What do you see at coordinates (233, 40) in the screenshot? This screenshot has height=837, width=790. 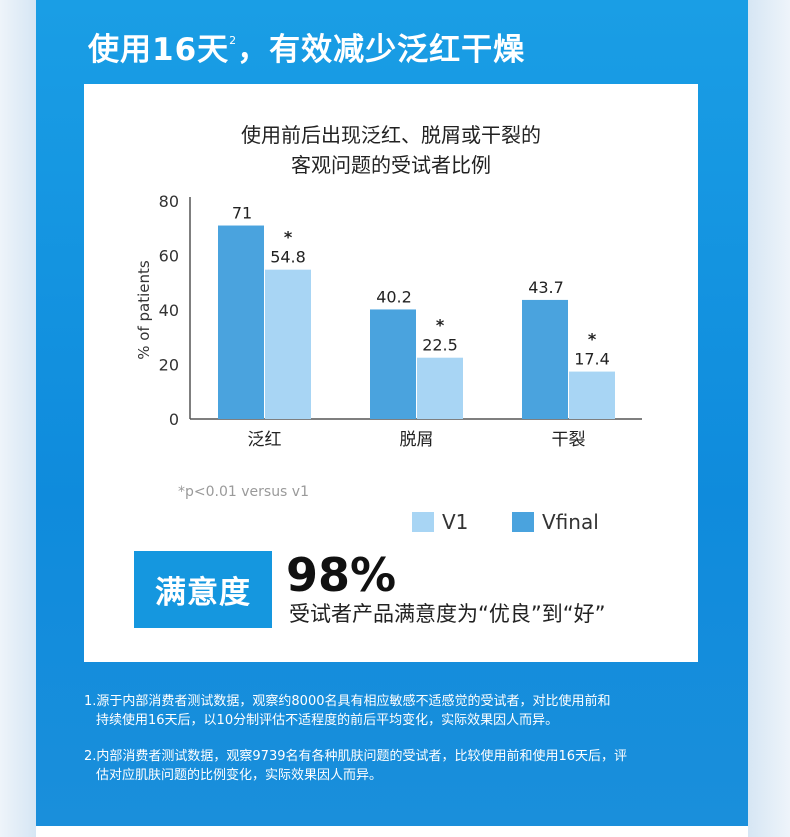 I see `headline-superscript: 2` at bounding box center [233, 40].